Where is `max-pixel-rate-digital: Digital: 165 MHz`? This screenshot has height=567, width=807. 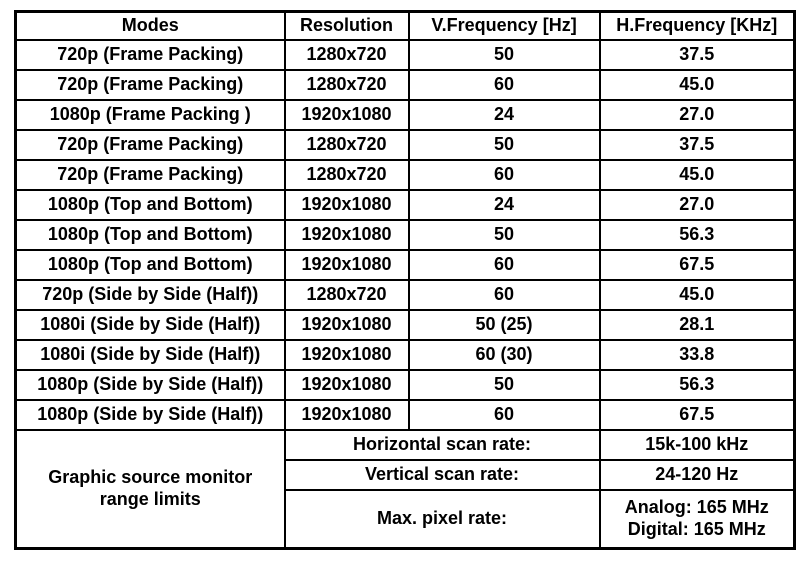 max-pixel-rate-digital: Digital: 165 MHz is located at coordinates (696, 529).